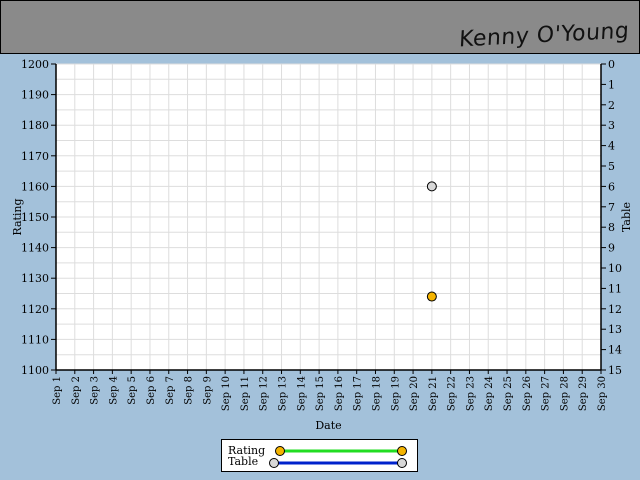 The image size is (640, 480). What do you see at coordinates (301, 393) in the screenshot?
I see `x-tick-label: Sep 14` at bounding box center [301, 393].